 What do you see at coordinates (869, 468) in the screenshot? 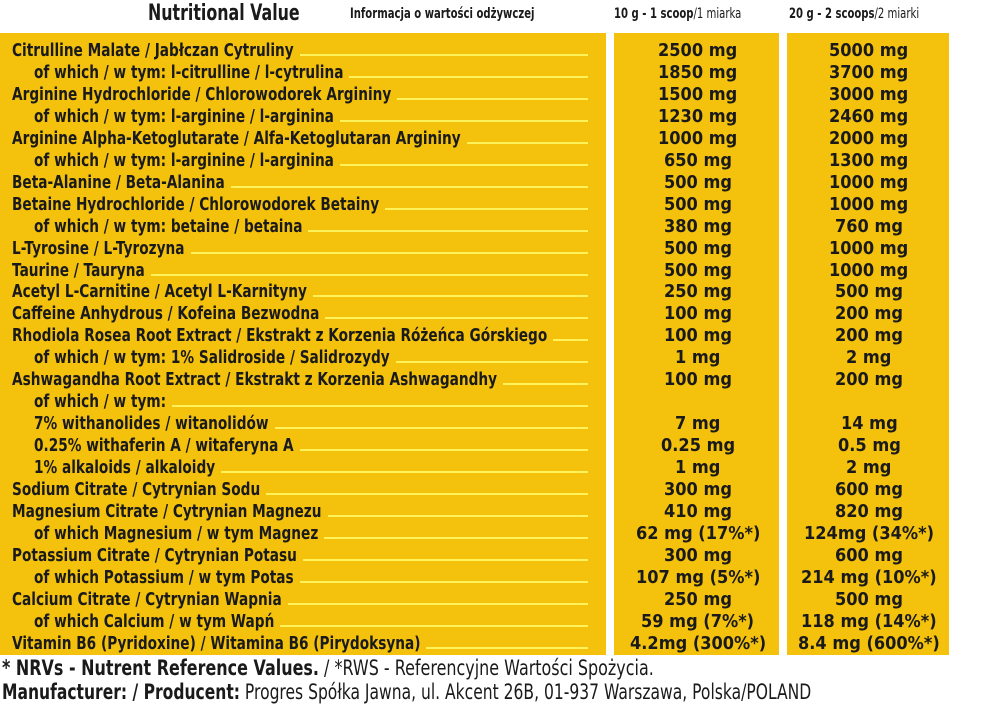
I see `value-two-scoops: 2 mg` at bounding box center [869, 468].